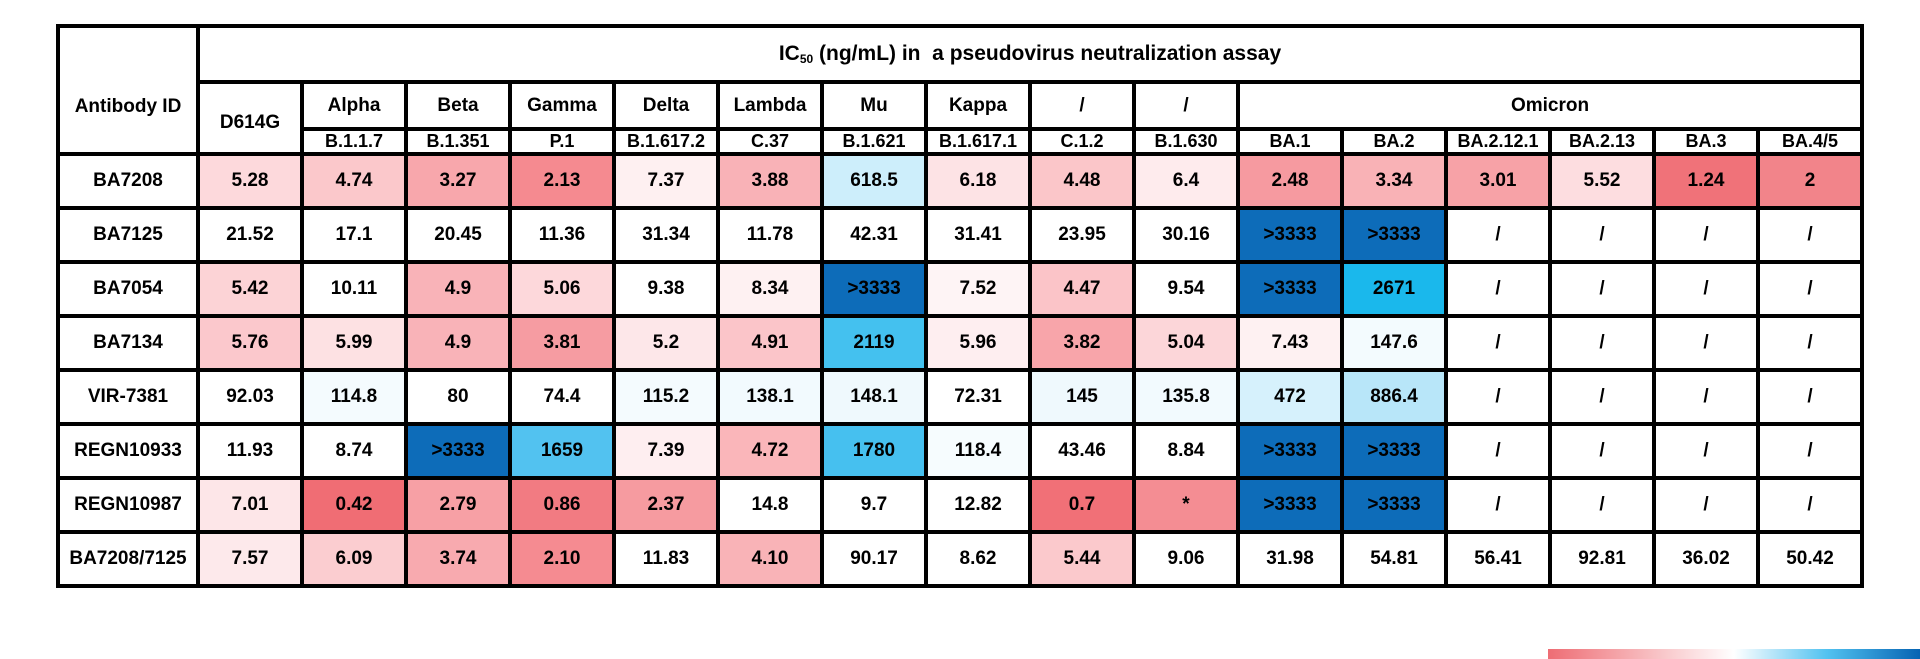  What do you see at coordinates (356, 453) in the screenshot?
I see `heatmap-cell: 8.74` at bounding box center [356, 453].